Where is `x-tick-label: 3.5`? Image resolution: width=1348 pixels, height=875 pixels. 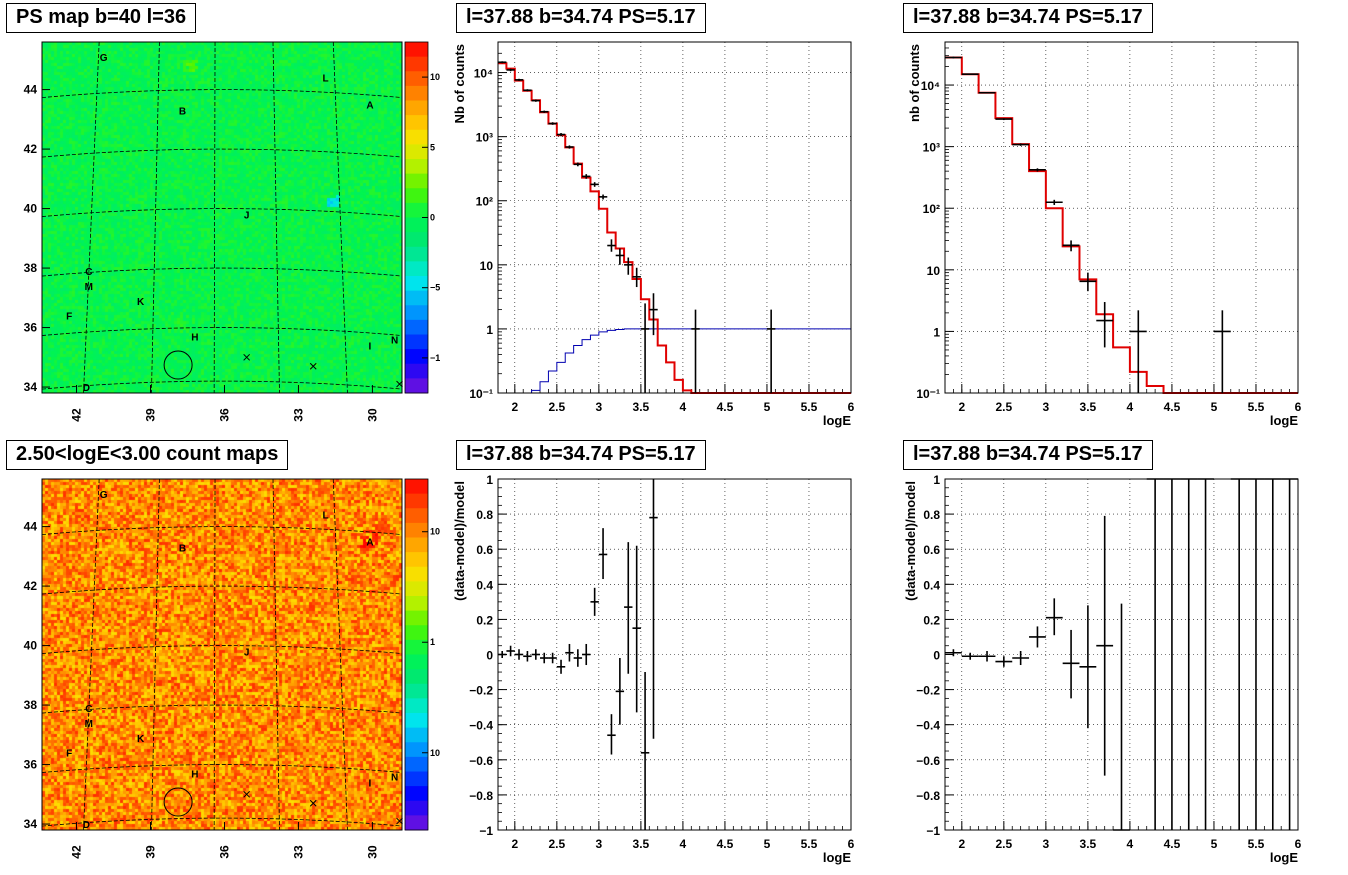
x-tick-label: 3.5 is located at coordinates (1088, 844).